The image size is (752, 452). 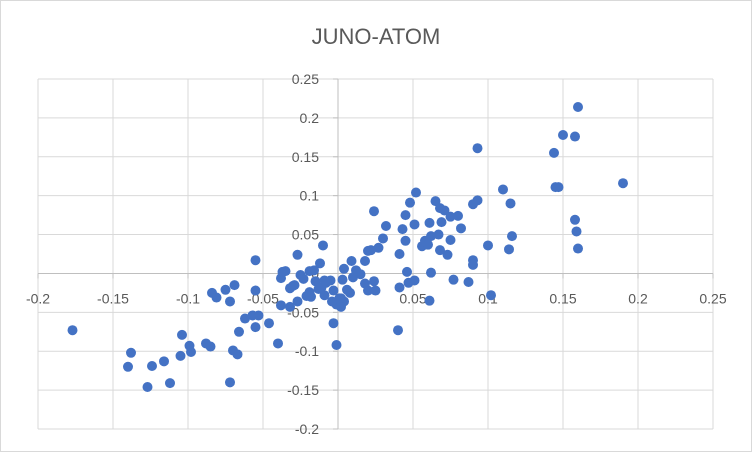 What do you see at coordinates (412, 298) in the screenshot?
I see `x-tick-label: 0.05` at bounding box center [412, 298].